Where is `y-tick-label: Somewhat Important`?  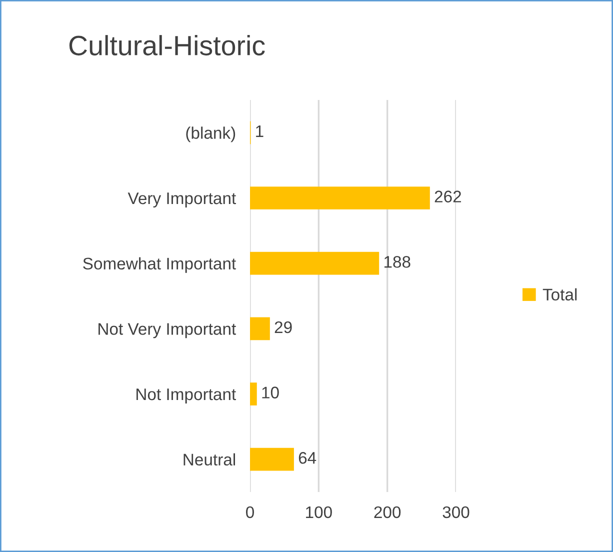 y-tick-label: Somewhat Important is located at coordinates (159, 265).